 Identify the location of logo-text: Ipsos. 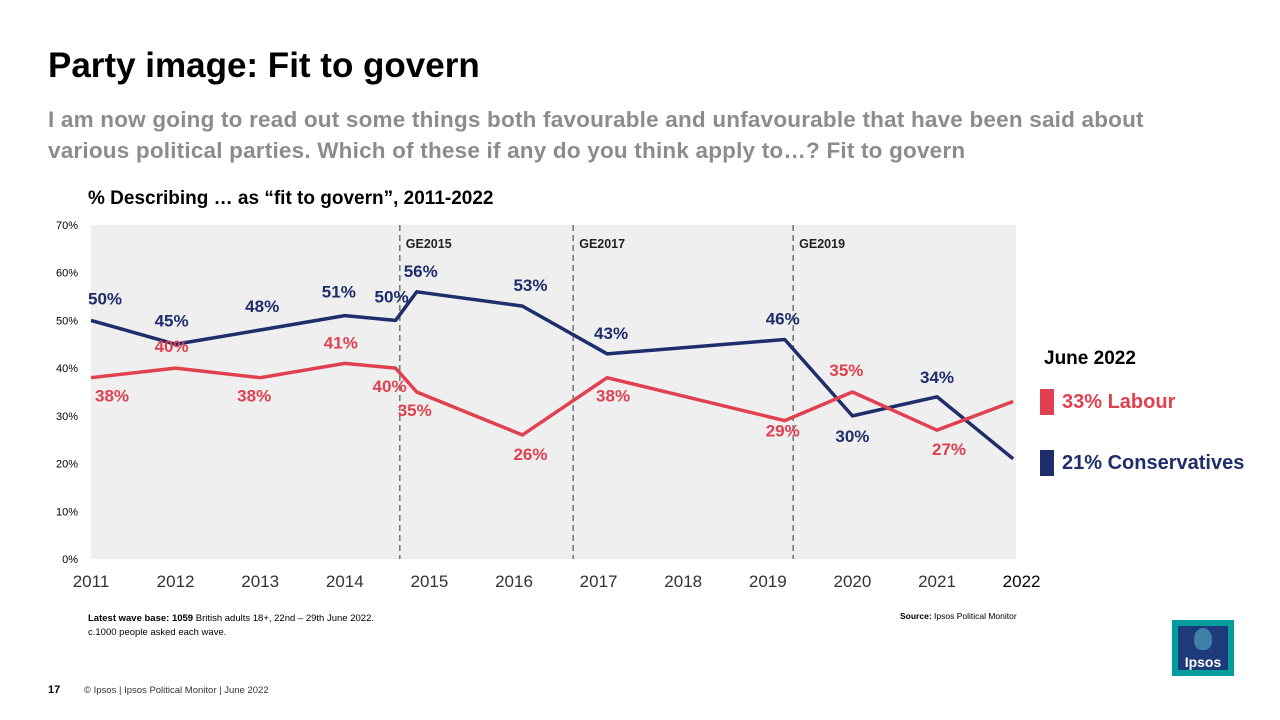
(1203, 662).